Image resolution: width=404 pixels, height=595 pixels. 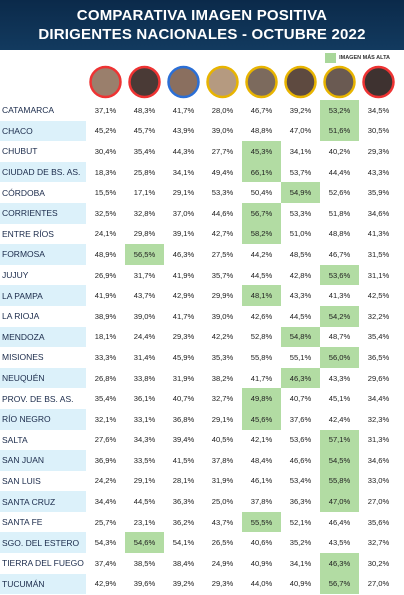 I want to click on value-cell: 46,1%, so click(x=261, y=481).